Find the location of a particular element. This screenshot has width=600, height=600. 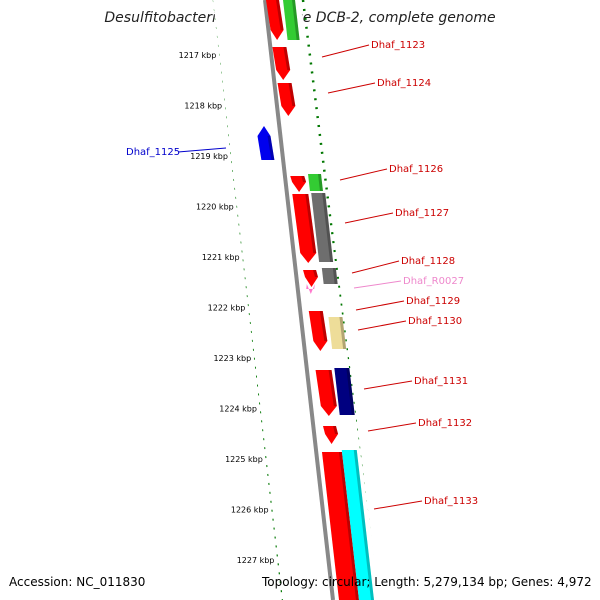

ruler-tick-label: 1222 kbp is located at coordinates (227, 308).